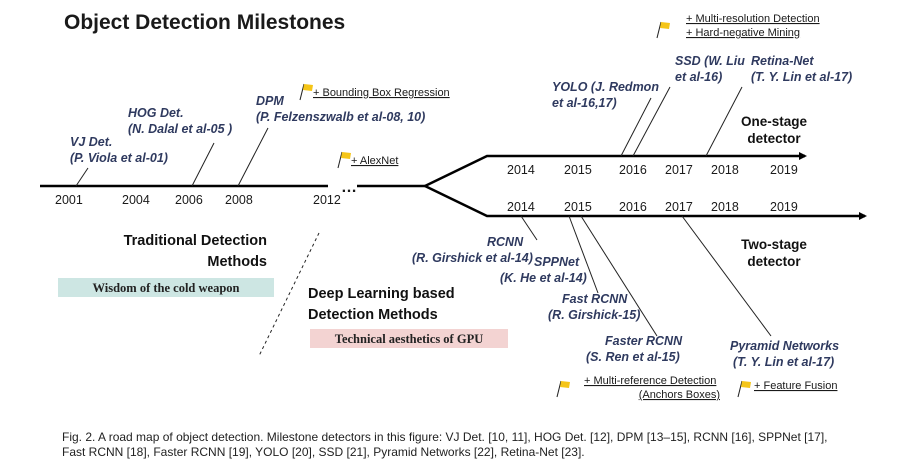  I want to click on note-multi-reference: + Multi-reference Detection, so click(650, 381).